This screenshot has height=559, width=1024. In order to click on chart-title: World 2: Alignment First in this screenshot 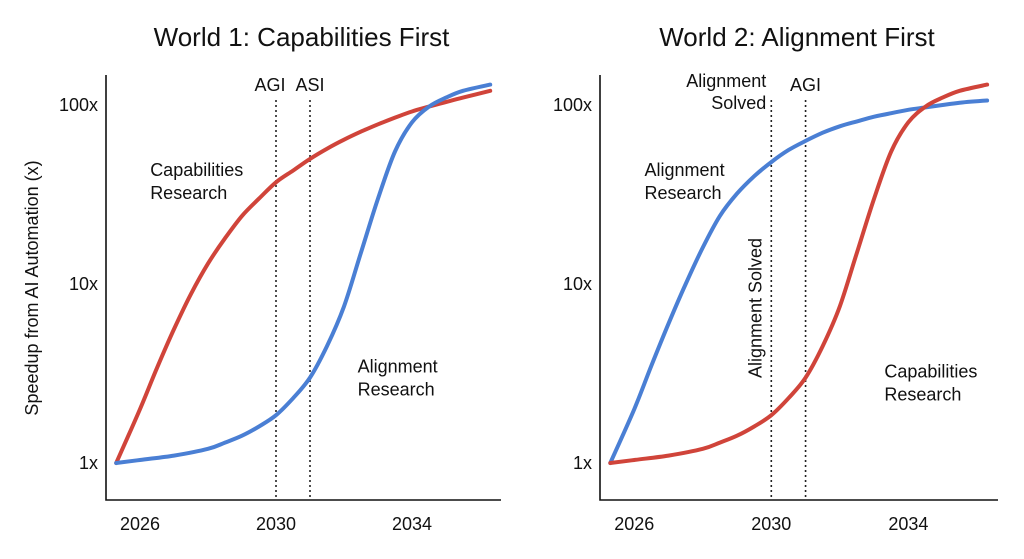, I will do `click(797, 37)`.